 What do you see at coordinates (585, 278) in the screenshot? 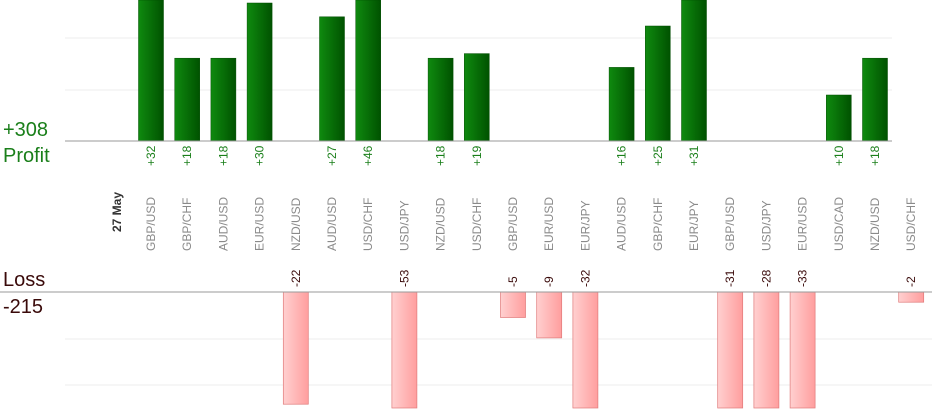
I see `value-label: -32` at bounding box center [585, 278].